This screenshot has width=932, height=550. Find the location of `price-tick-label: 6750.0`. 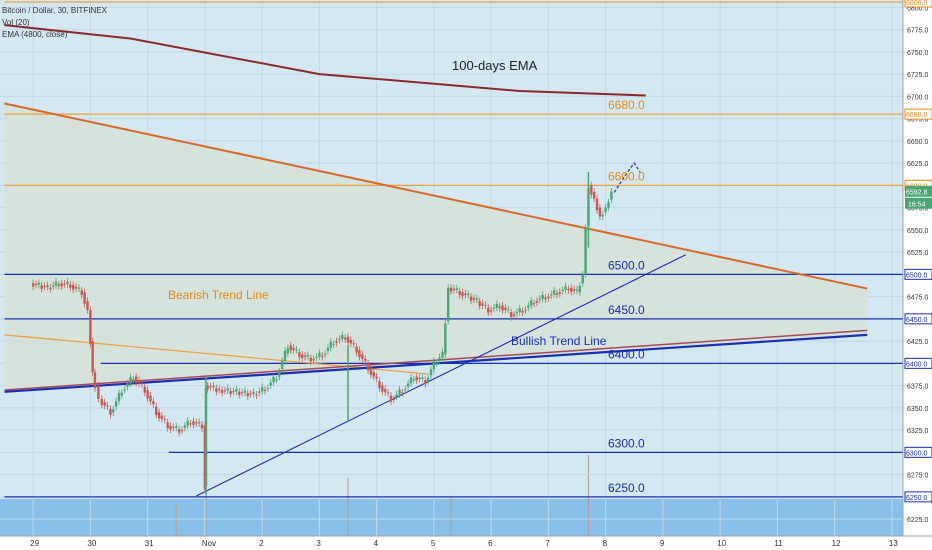

price-tick-label: 6750.0 is located at coordinates (918, 53).